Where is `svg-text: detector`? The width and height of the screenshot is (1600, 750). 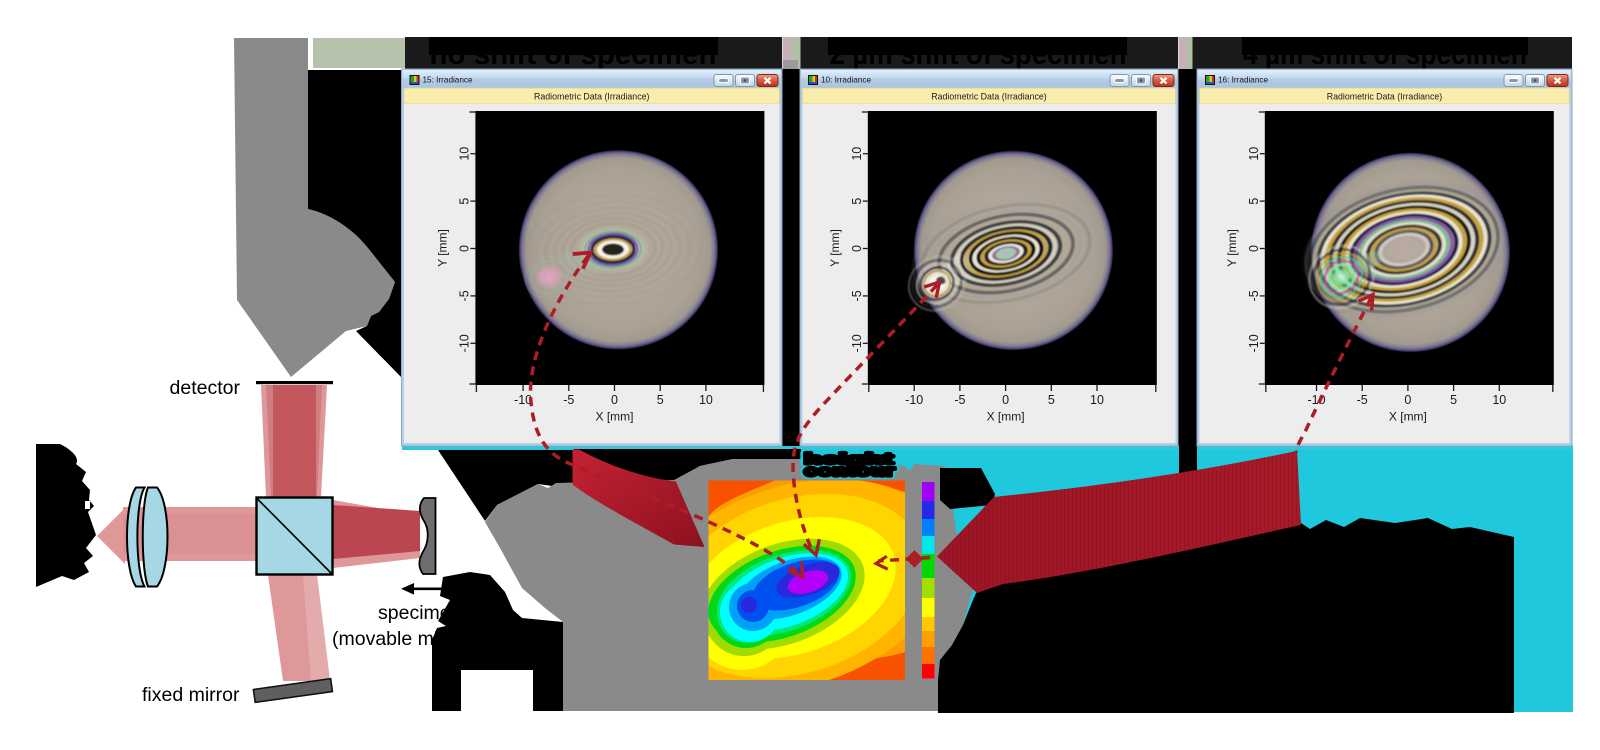 svg-text: detector is located at coordinates (205, 388).